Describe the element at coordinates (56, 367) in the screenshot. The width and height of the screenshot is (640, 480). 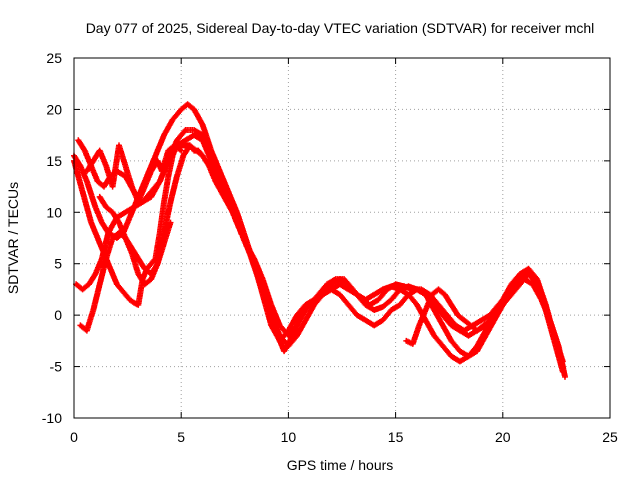
I see `y-tick-label: -5` at that location.